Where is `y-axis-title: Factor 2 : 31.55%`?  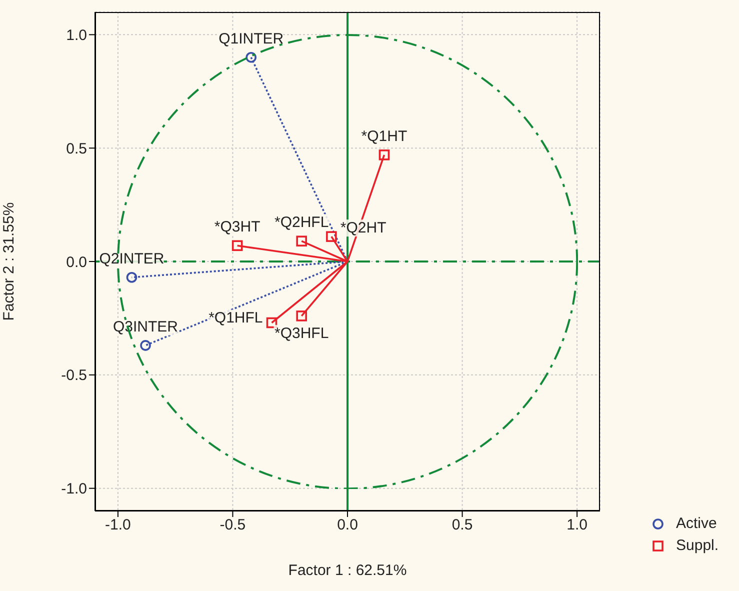
y-axis-title: Factor 2 : 31.55% is located at coordinates (9, 261).